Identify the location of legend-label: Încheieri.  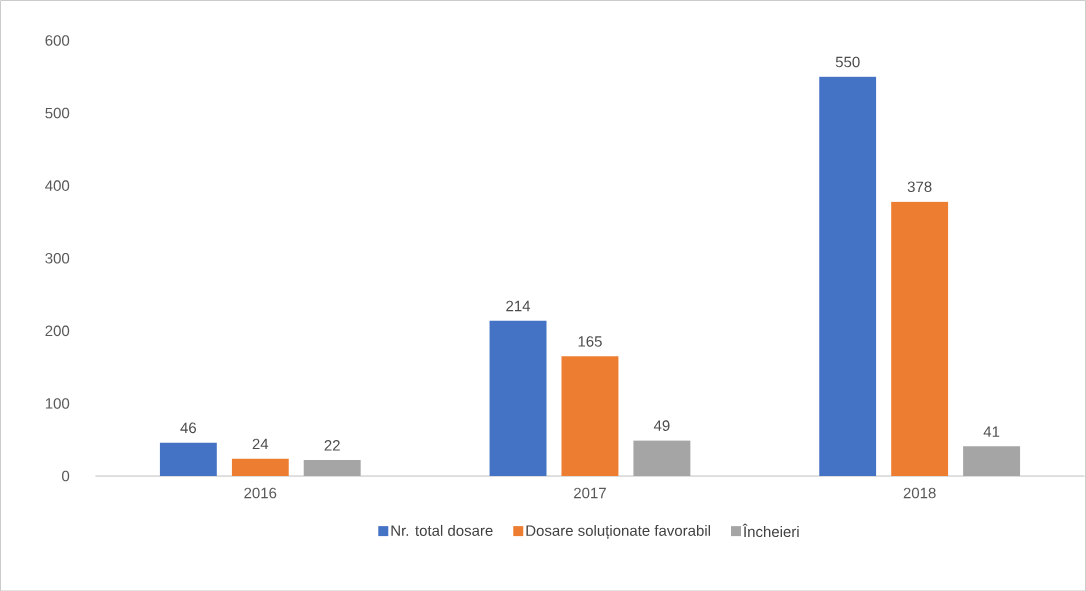
(770, 530).